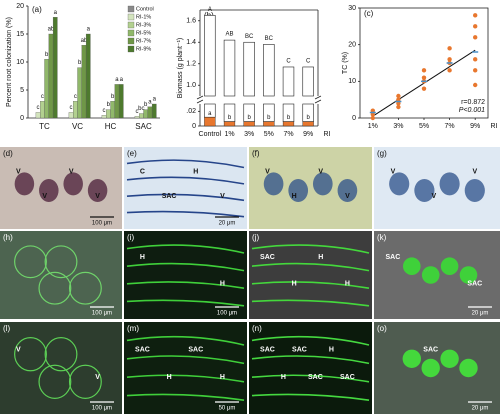 Image resolution: width=500 pixels, height=416 pixels. Describe the element at coordinates (269, 39) in the screenshot. I see `significance-letter: BC` at that location.